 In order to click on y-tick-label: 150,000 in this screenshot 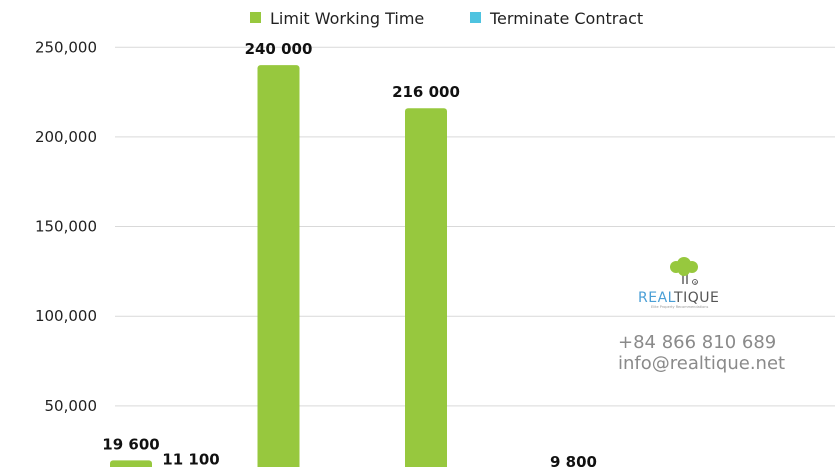, I will do `click(66, 227)`.